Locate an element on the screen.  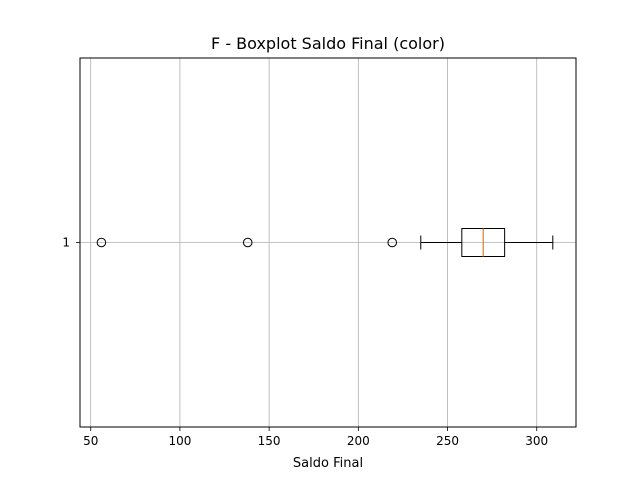
x-tick-label: 200 is located at coordinates (358, 441).